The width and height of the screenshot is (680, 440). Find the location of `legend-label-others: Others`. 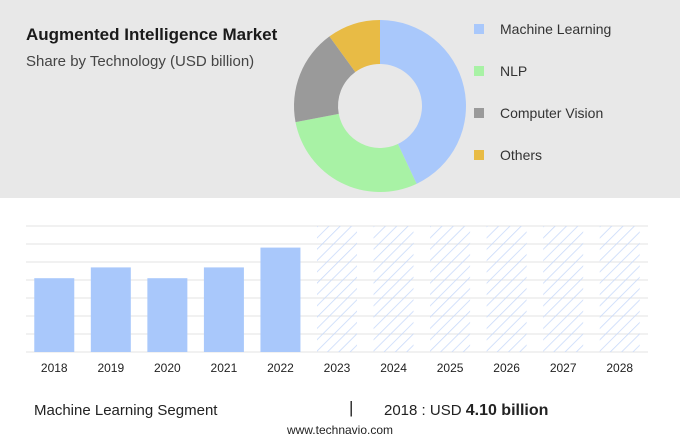

legend-label-others: Others is located at coordinates (521, 155).